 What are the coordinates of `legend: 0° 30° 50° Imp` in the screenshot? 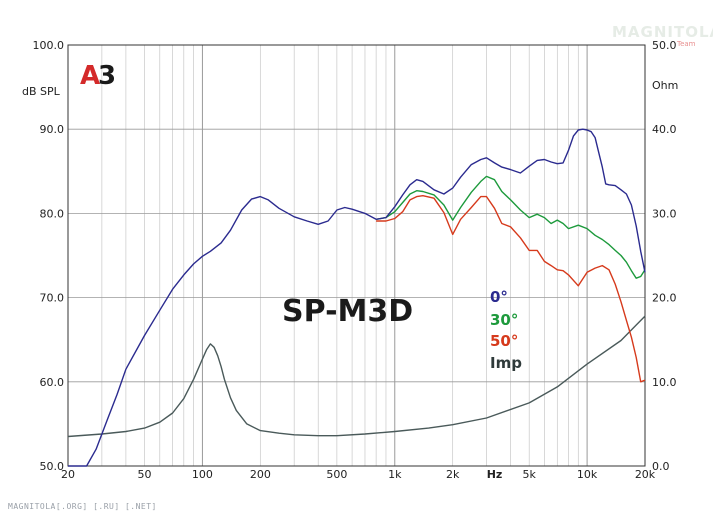 It's located at (506, 330).